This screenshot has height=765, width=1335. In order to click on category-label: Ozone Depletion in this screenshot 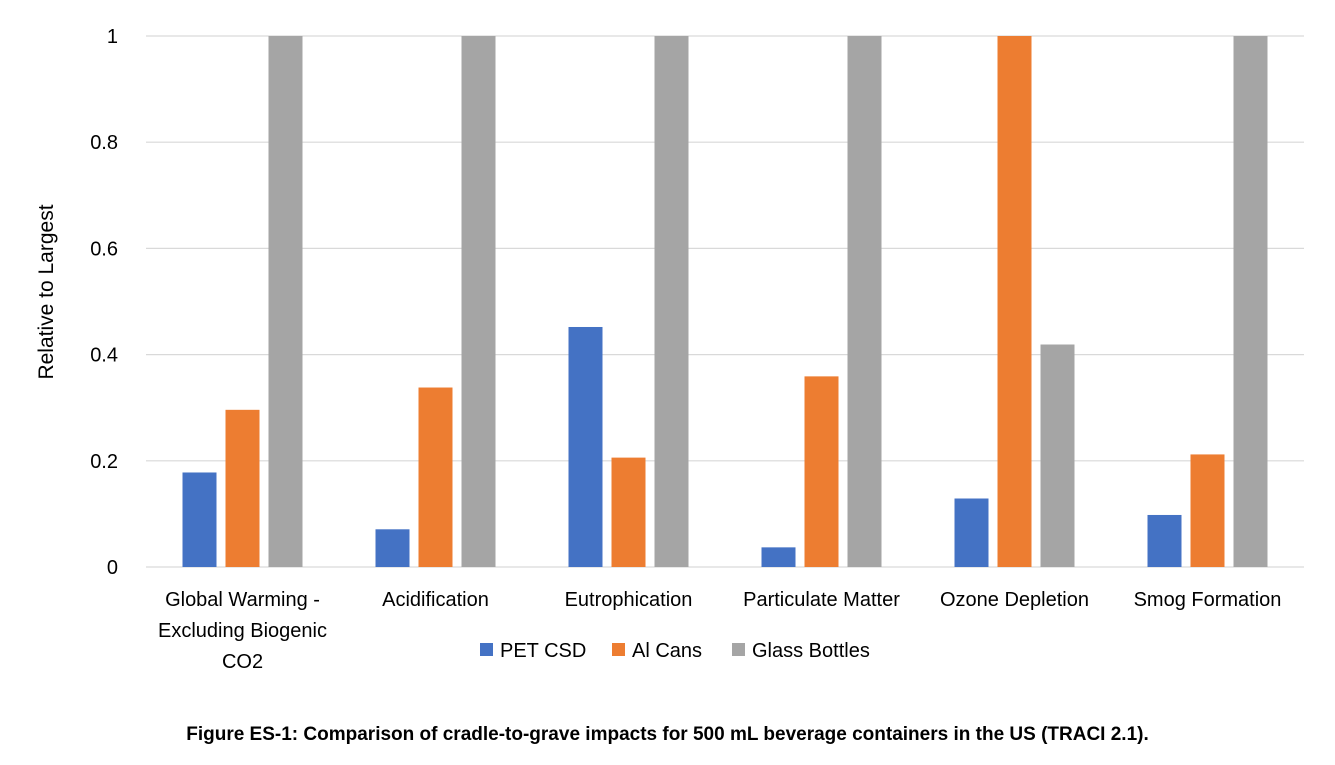, I will do `click(1014, 600)`.